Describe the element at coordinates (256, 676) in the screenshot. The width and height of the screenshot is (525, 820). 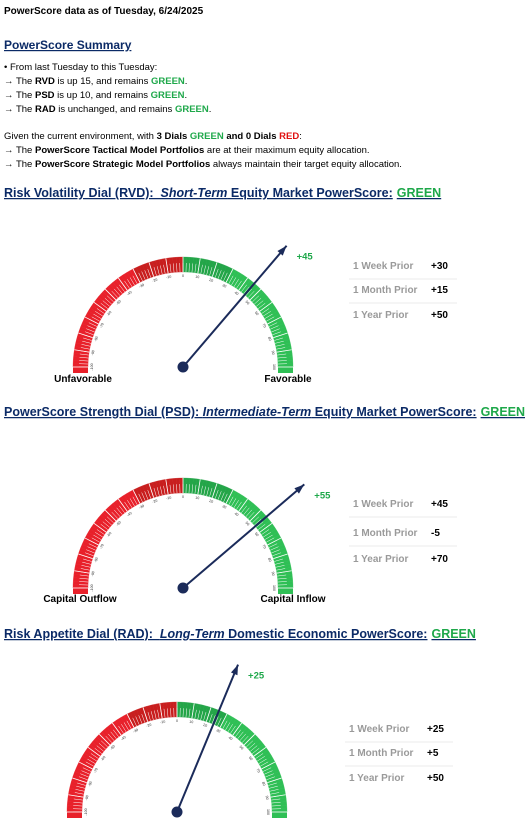
I see `needle-value: +25` at that location.